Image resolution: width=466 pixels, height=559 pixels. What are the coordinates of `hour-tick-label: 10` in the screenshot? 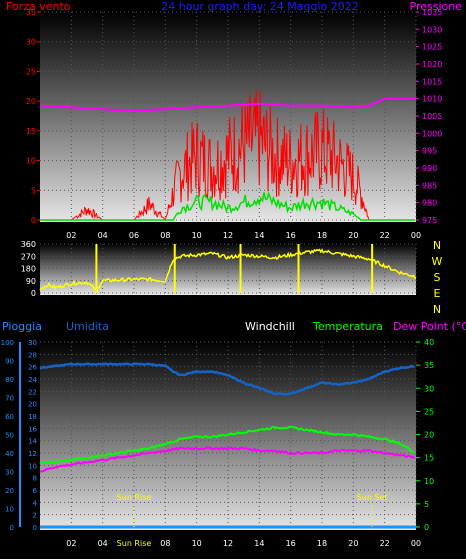 It's located at (197, 543).